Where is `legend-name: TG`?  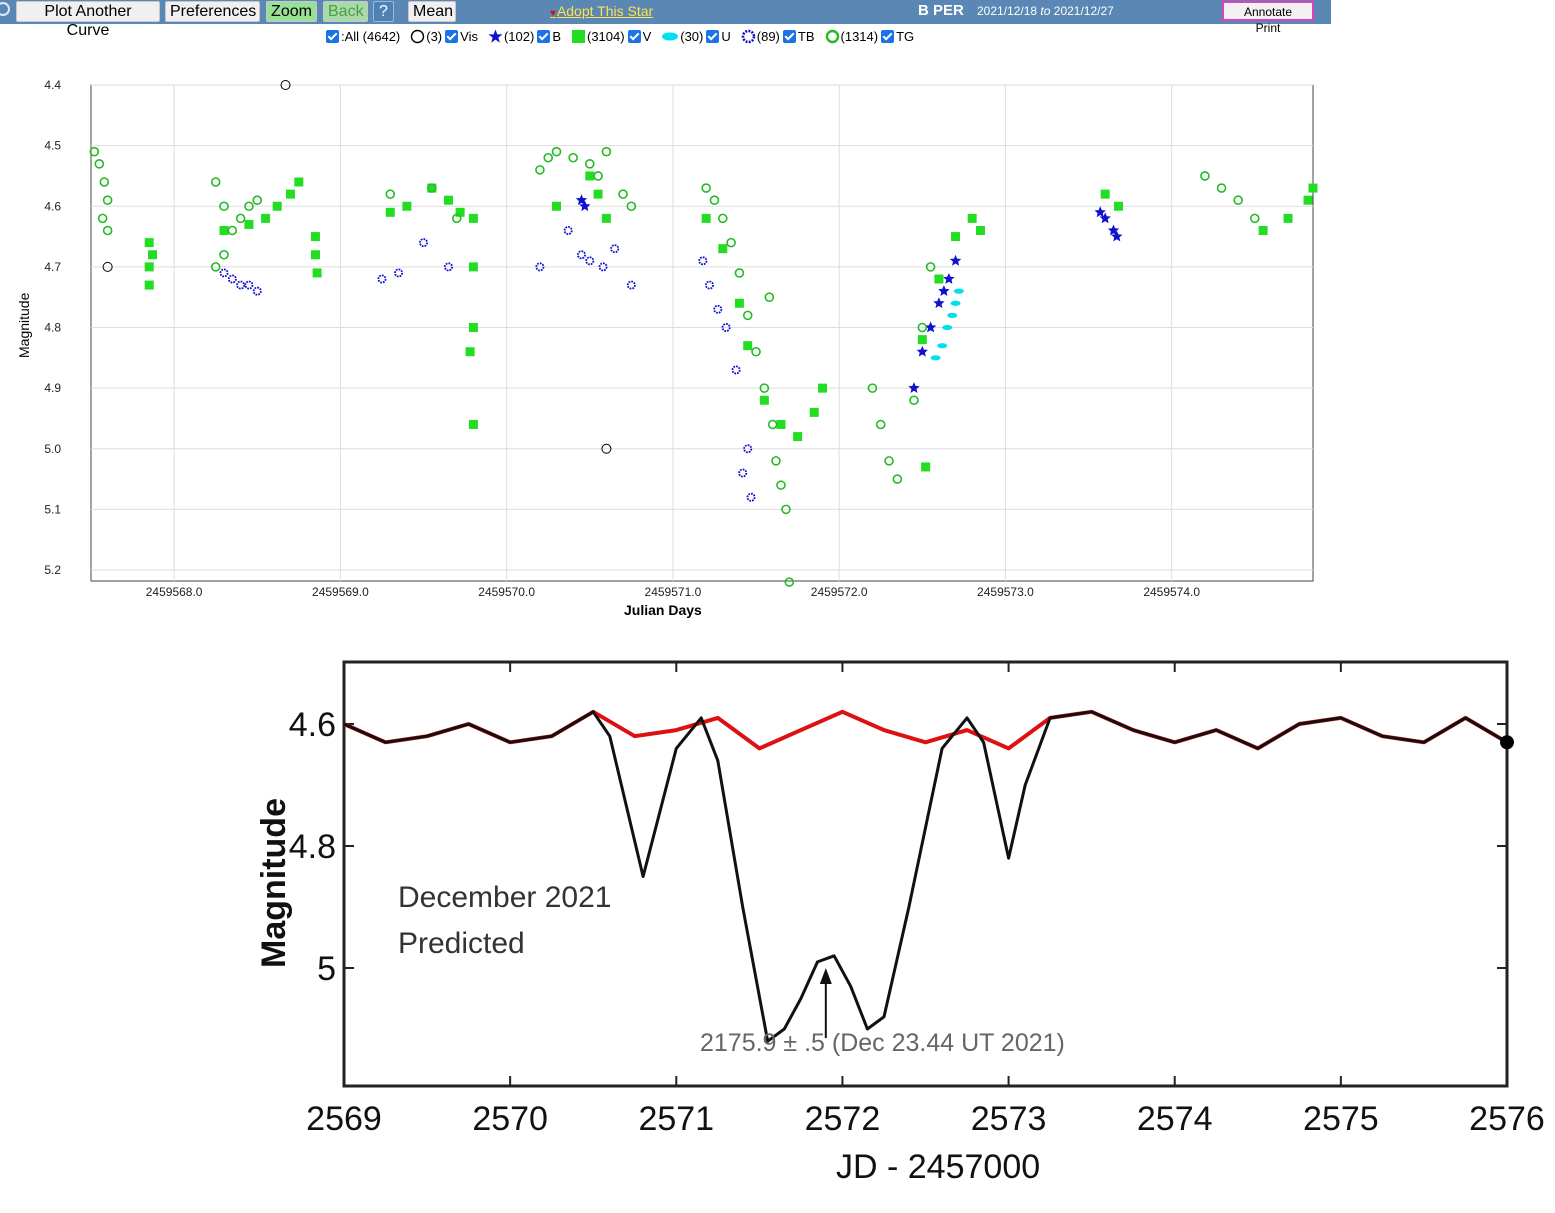
legend-name: TG is located at coordinates (905, 36).